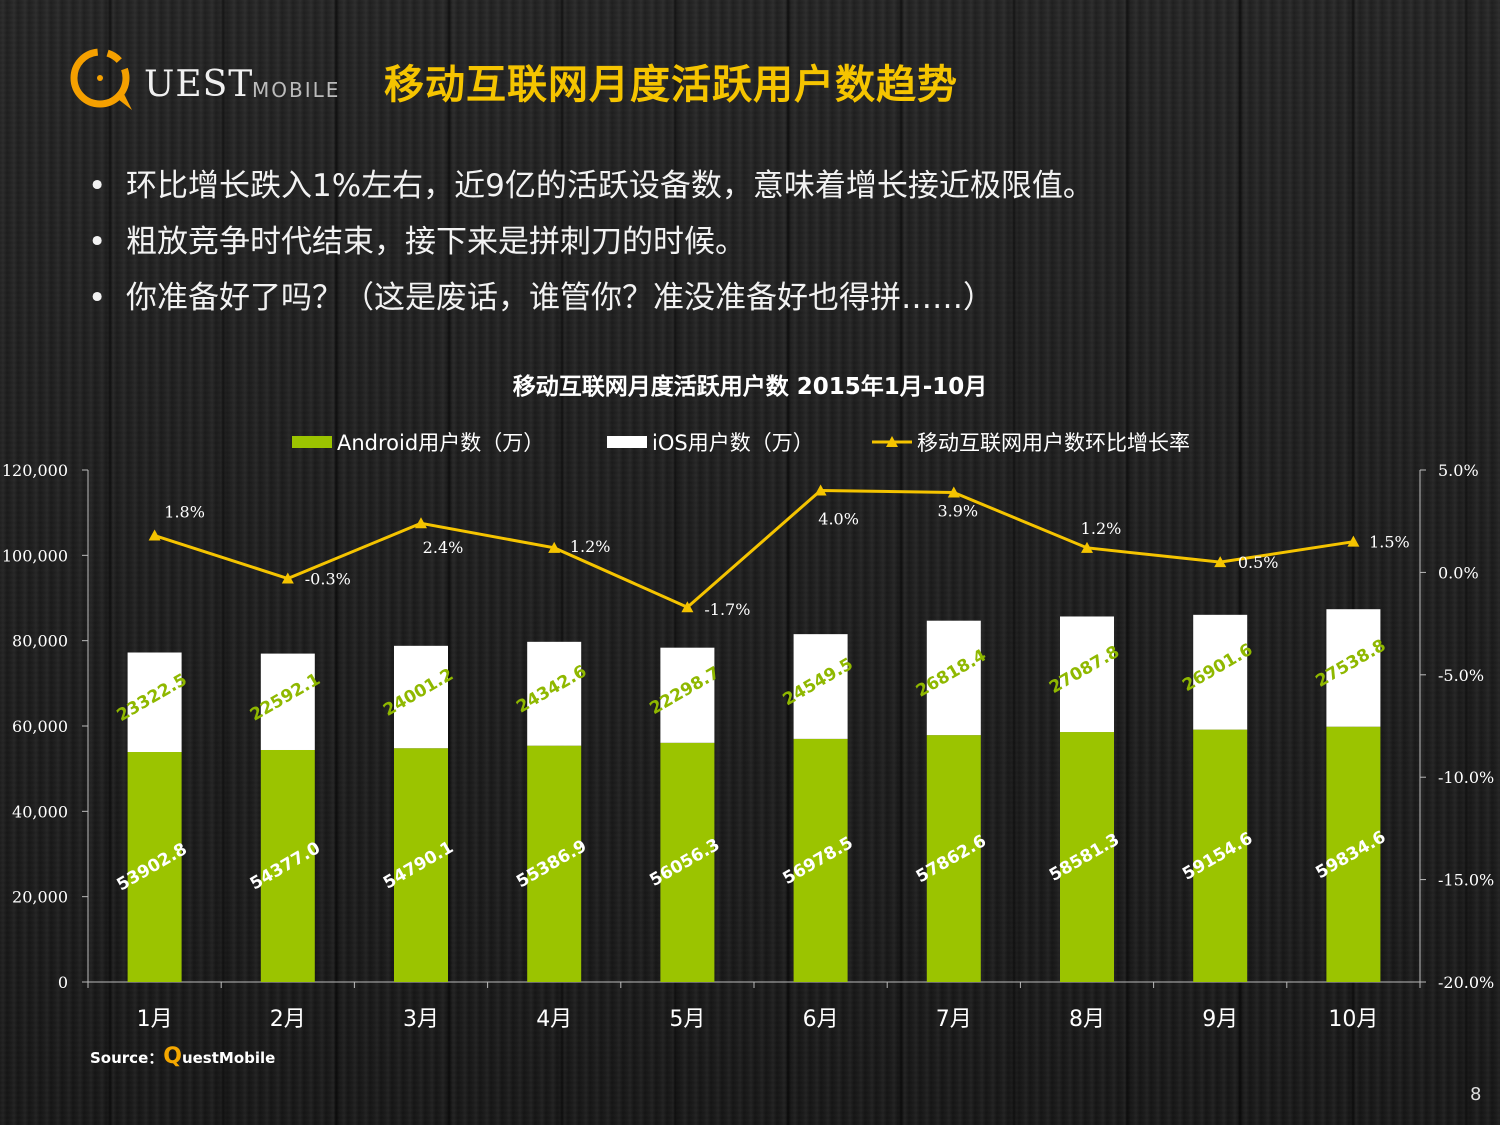  What do you see at coordinates (1389, 542) in the screenshot?
I see `growth-rate-label: 1.5%` at bounding box center [1389, 542].